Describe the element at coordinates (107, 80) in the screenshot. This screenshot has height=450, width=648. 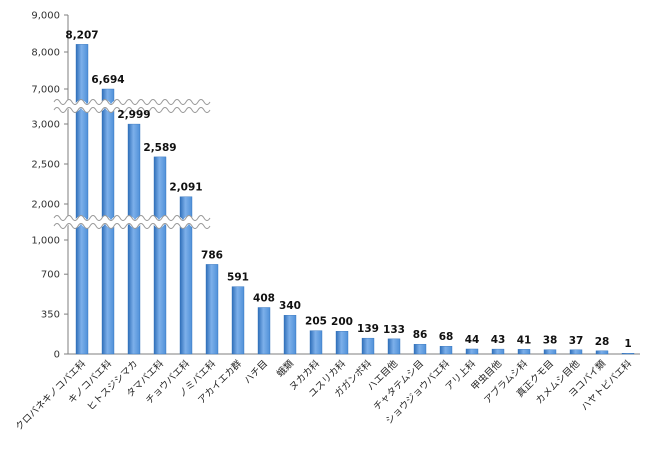
I see `data-label: 6,694` at that location.